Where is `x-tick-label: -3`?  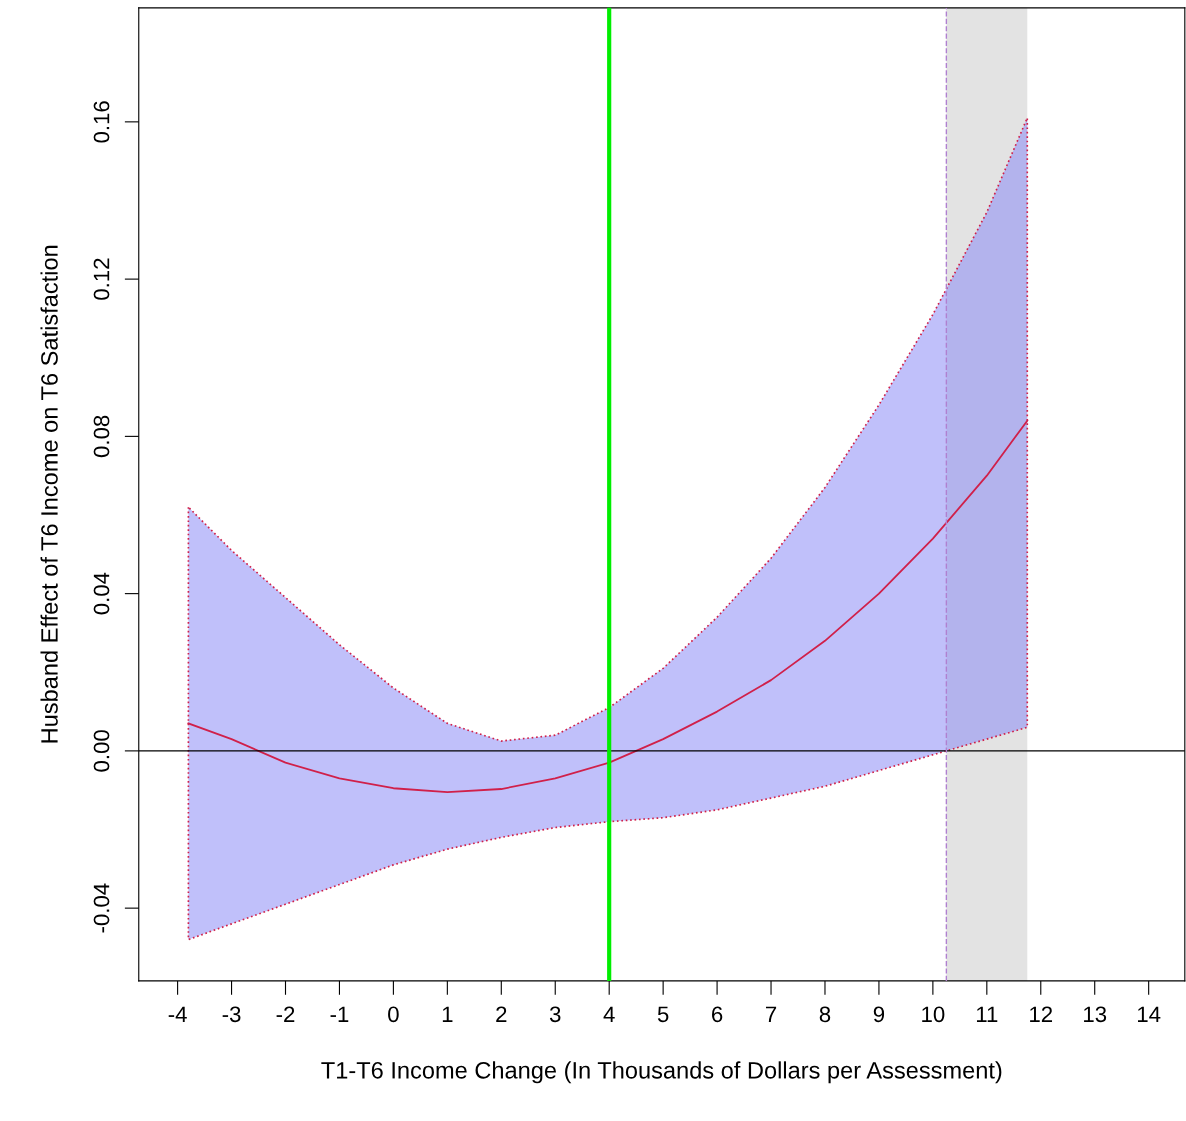
x-tick-label: -3 is located at coordinates (231, 1014).